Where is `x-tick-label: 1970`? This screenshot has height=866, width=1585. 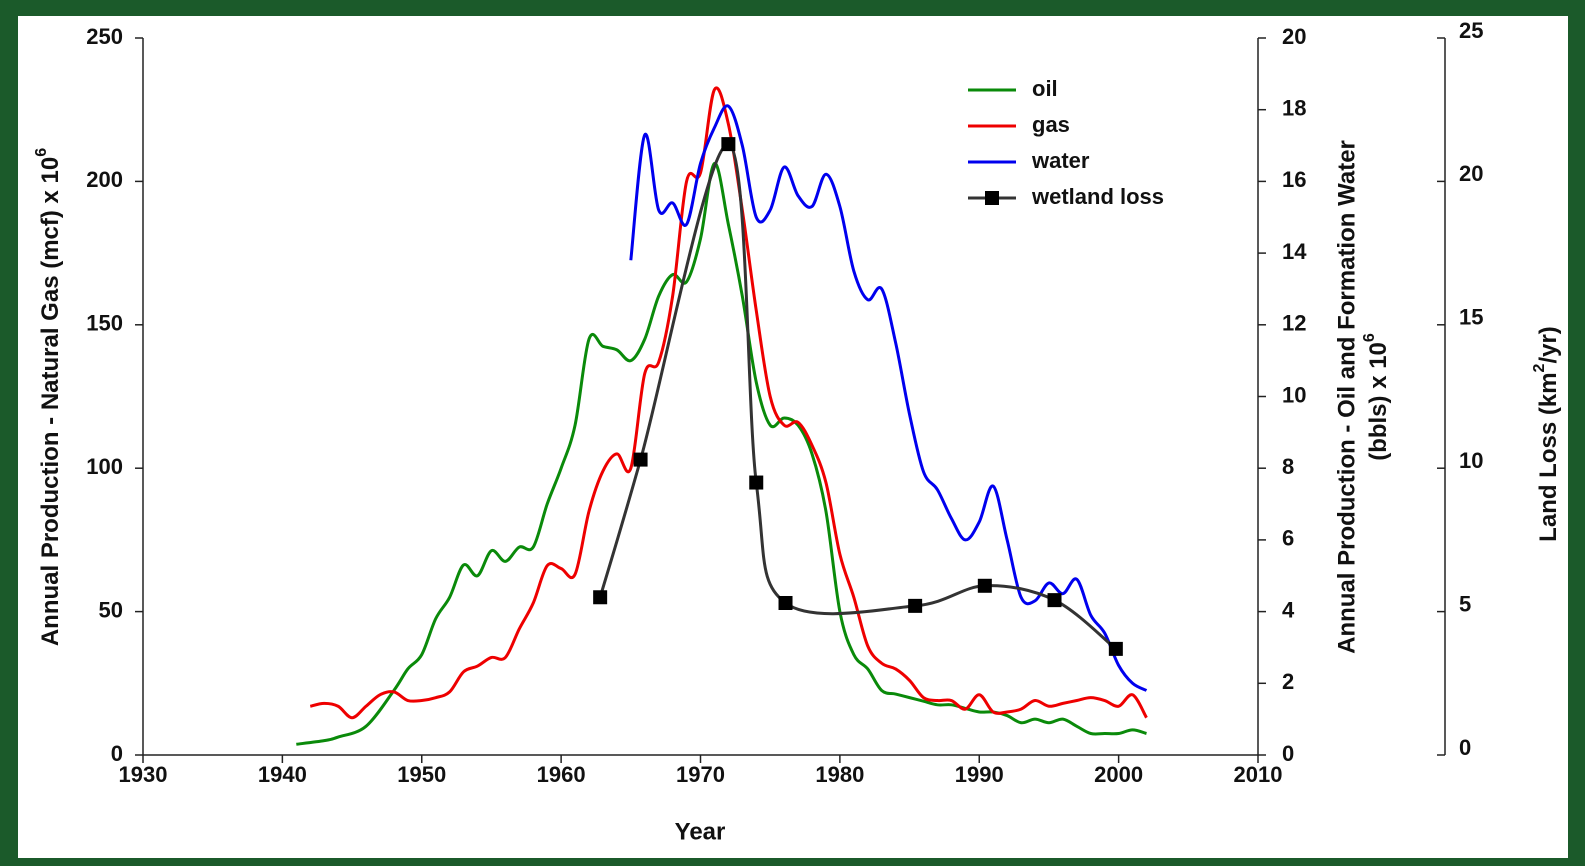
x-tick-label: 1970 is located at coordinates (700, 774).